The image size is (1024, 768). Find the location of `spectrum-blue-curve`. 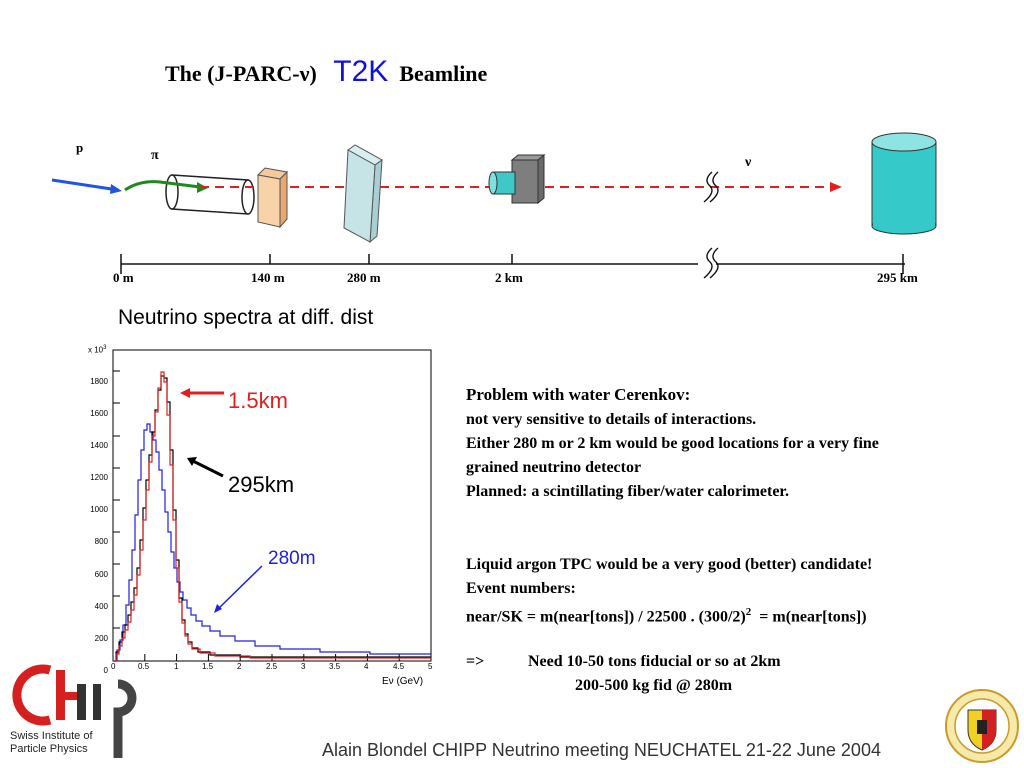

spectrum-blue-curve is located at coordinates (272, 542).